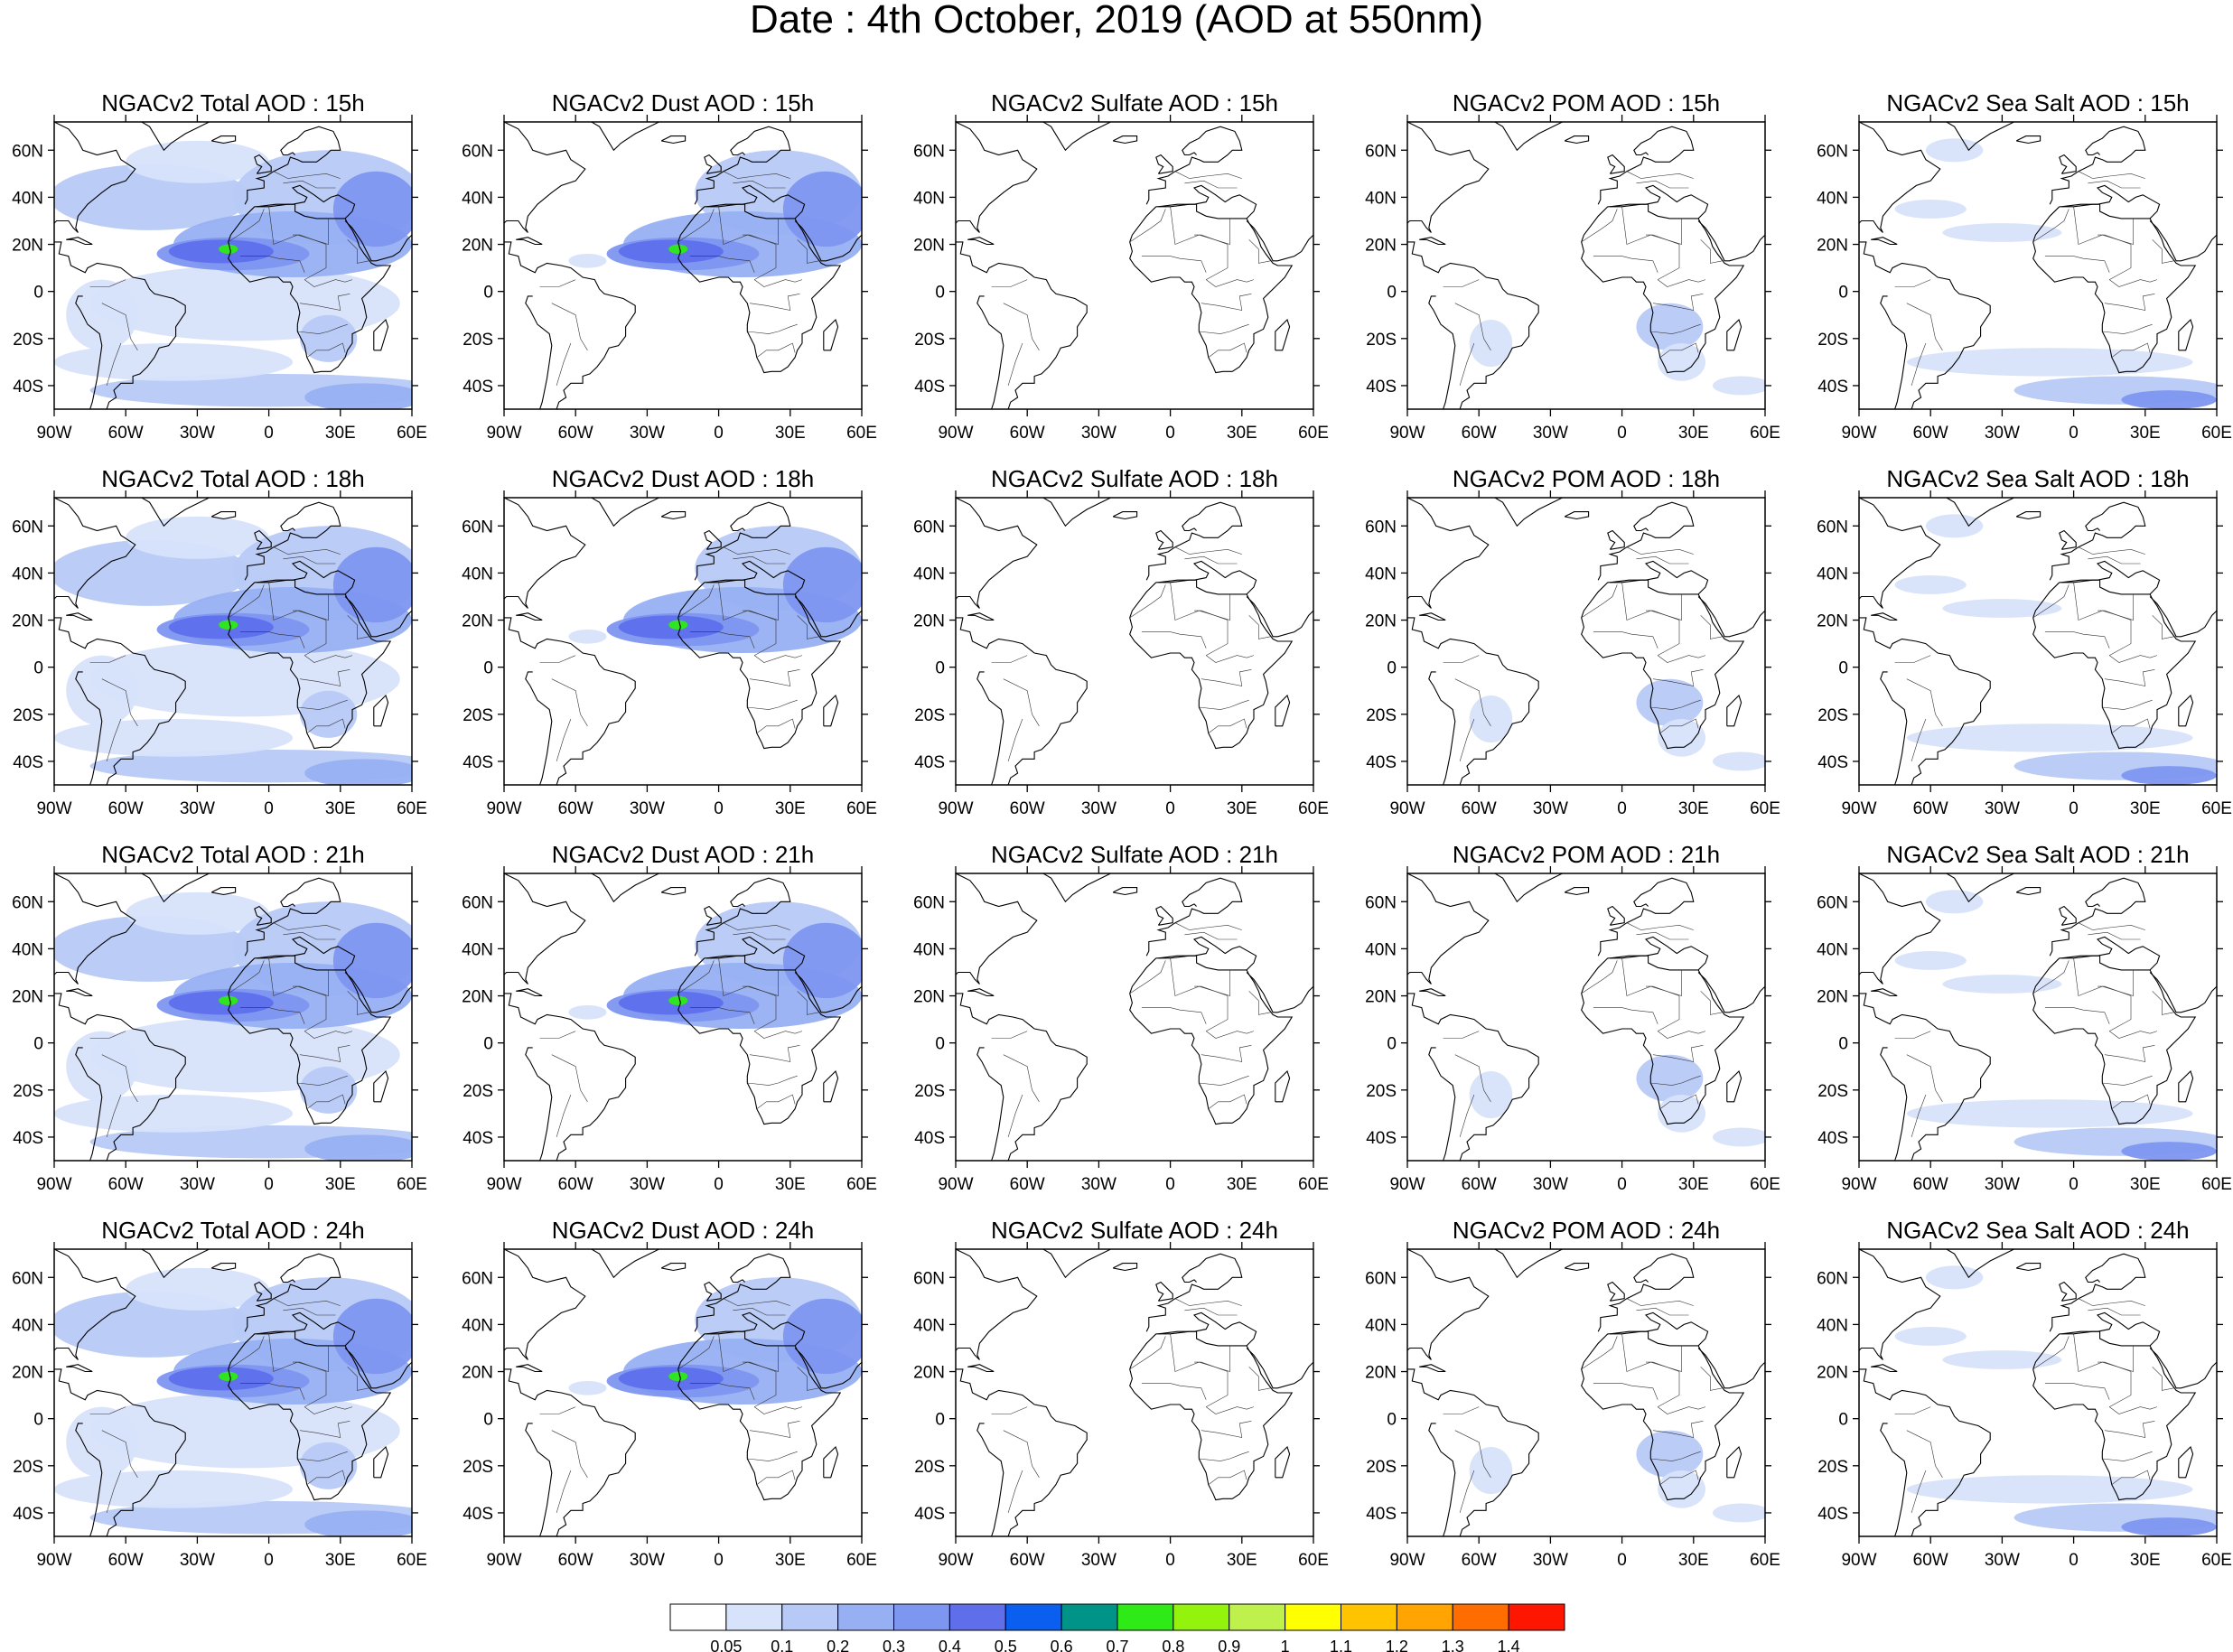 The width and height of the screenshot is (2233, 1652). Describe the element at coordinates (1117, 1645) in the screenshot. I see `colorbar-label: 0.7` at that location.